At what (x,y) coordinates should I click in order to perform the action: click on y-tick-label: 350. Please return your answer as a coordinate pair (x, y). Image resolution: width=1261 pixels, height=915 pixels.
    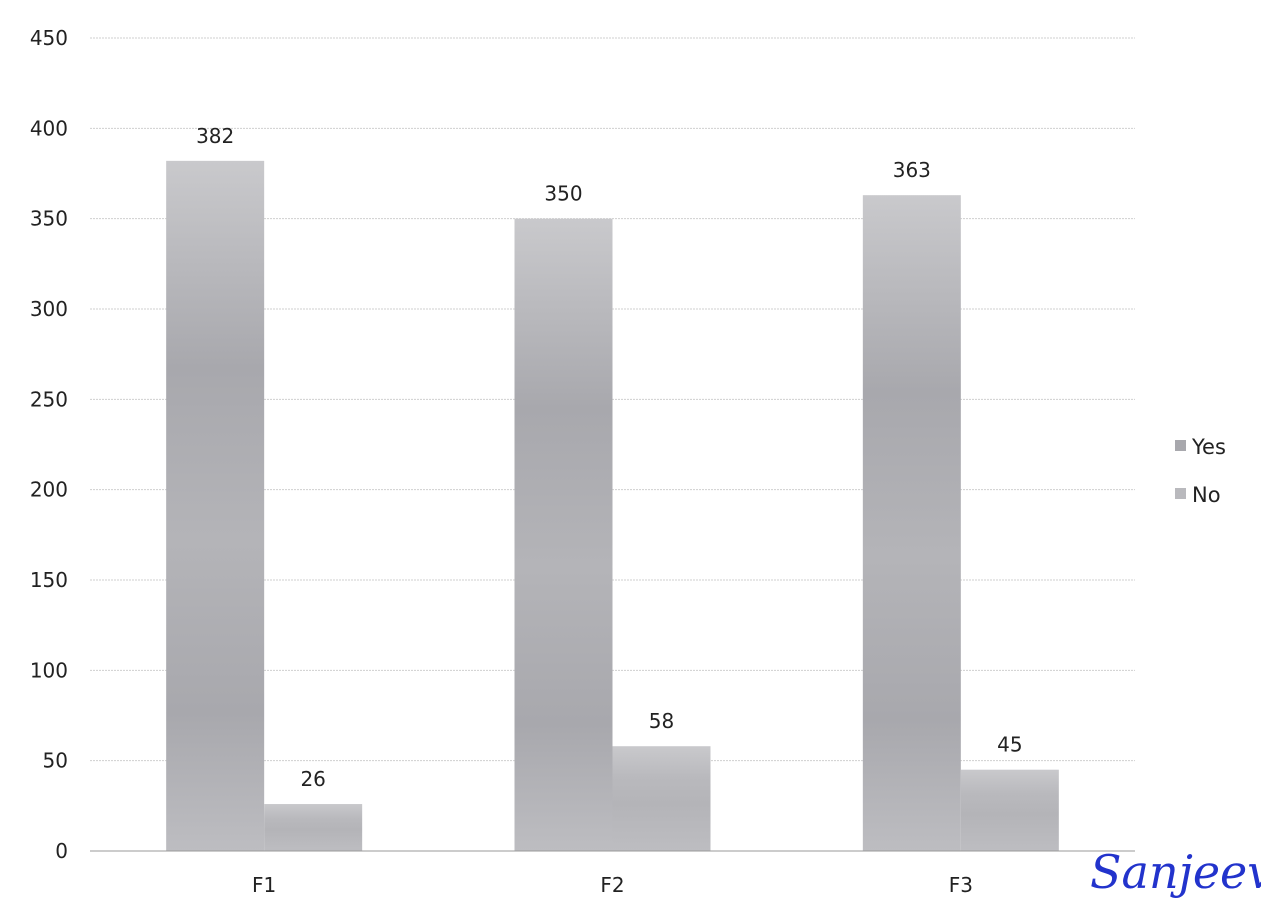
    Looking at the image, I should click on (49, 219).